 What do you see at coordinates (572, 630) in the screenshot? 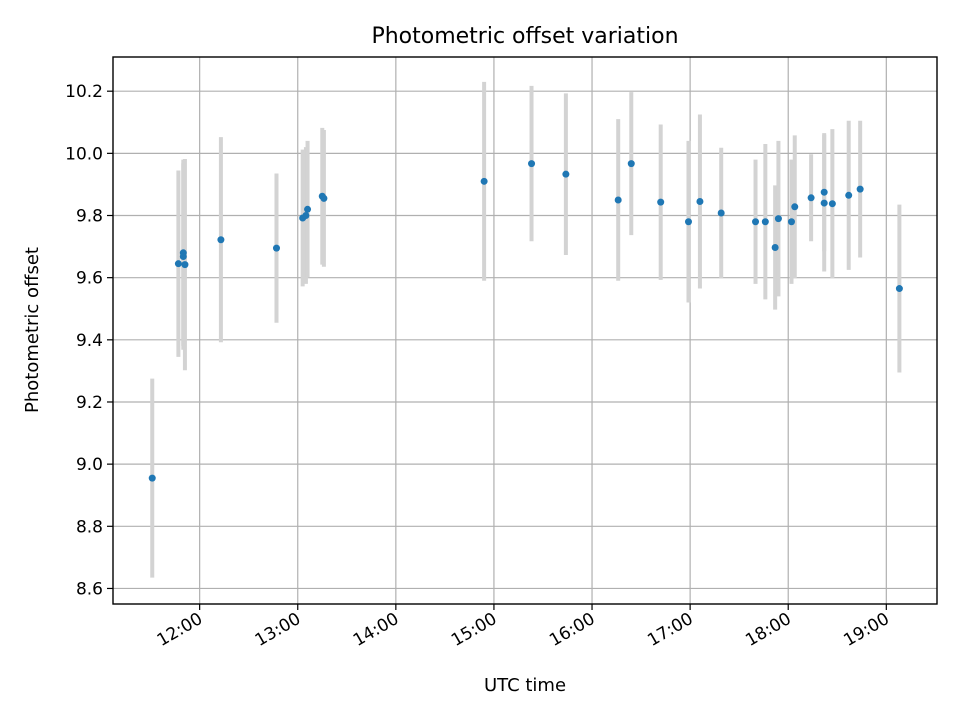
I see `x-tick-label: 16:00` at bounding box center [572, 630].